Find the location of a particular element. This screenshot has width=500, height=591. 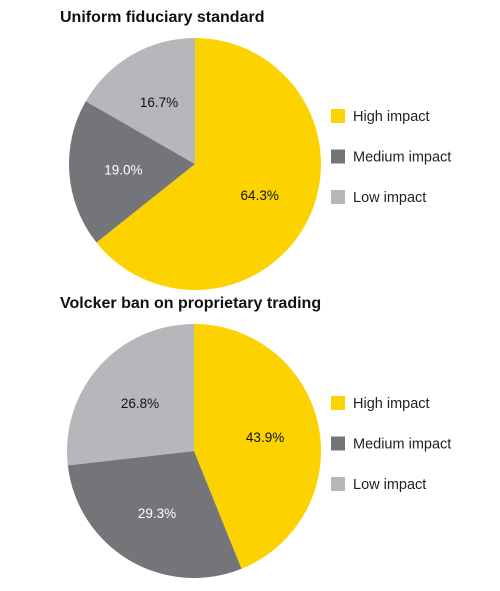

chart-title: Uniform fiduciary standard is located at coordinates (162, 17).